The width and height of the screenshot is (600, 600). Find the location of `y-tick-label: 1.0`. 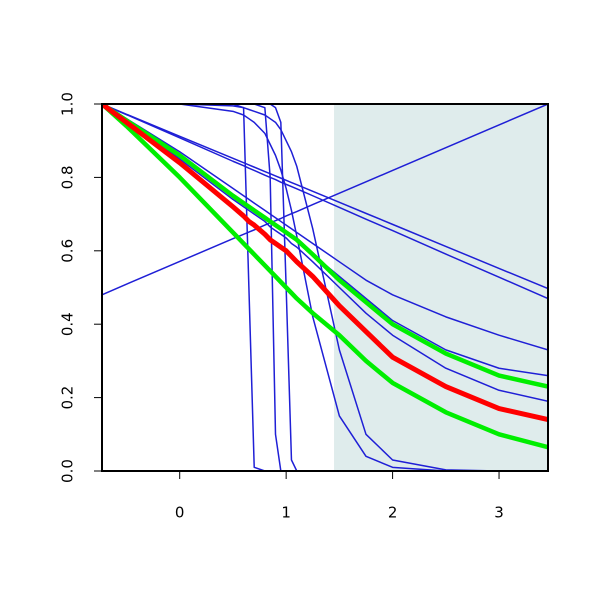

y-tick-label: 1.0 is located at coordinates (68, 104).